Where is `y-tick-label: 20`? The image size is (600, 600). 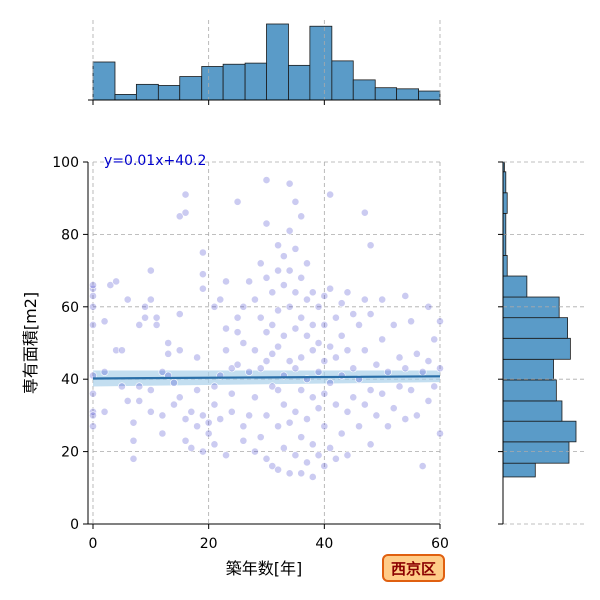
y-tick-label: 20 is located at coordinates (70, 453).